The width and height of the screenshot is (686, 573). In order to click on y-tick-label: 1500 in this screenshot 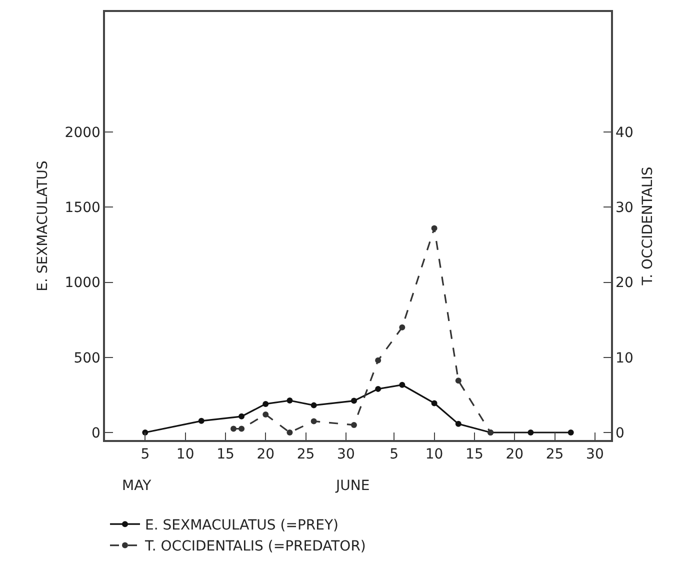, I will do `click(82, 208)`.